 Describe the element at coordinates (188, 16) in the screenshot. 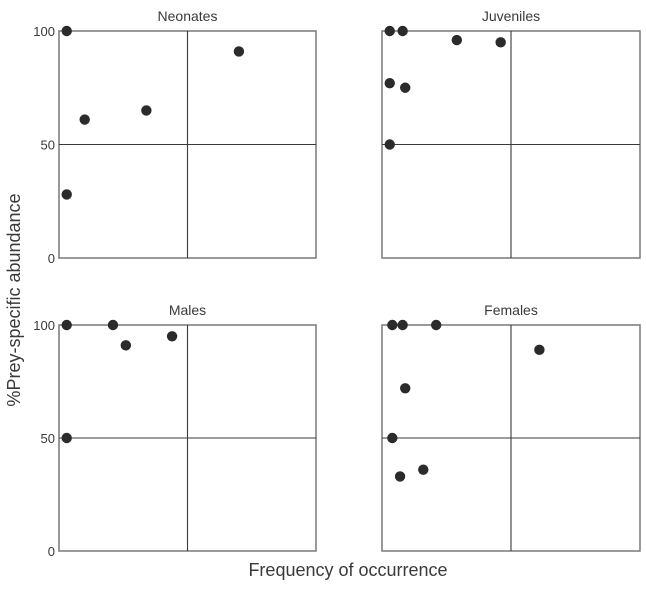

I see `panel-title-neonates: Neonates` at that location.